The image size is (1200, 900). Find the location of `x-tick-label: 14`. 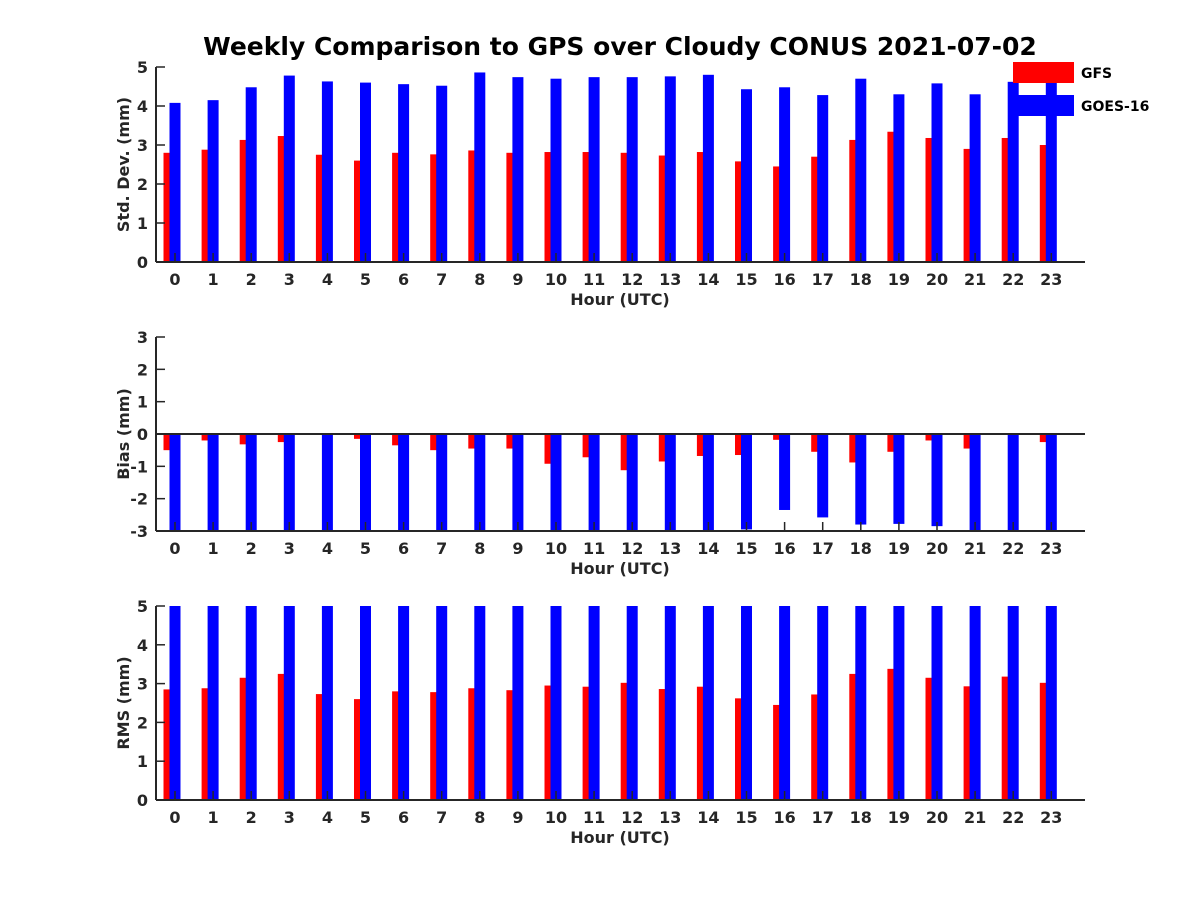

x-tick-label: 14 is located at coordinates (708, 279).